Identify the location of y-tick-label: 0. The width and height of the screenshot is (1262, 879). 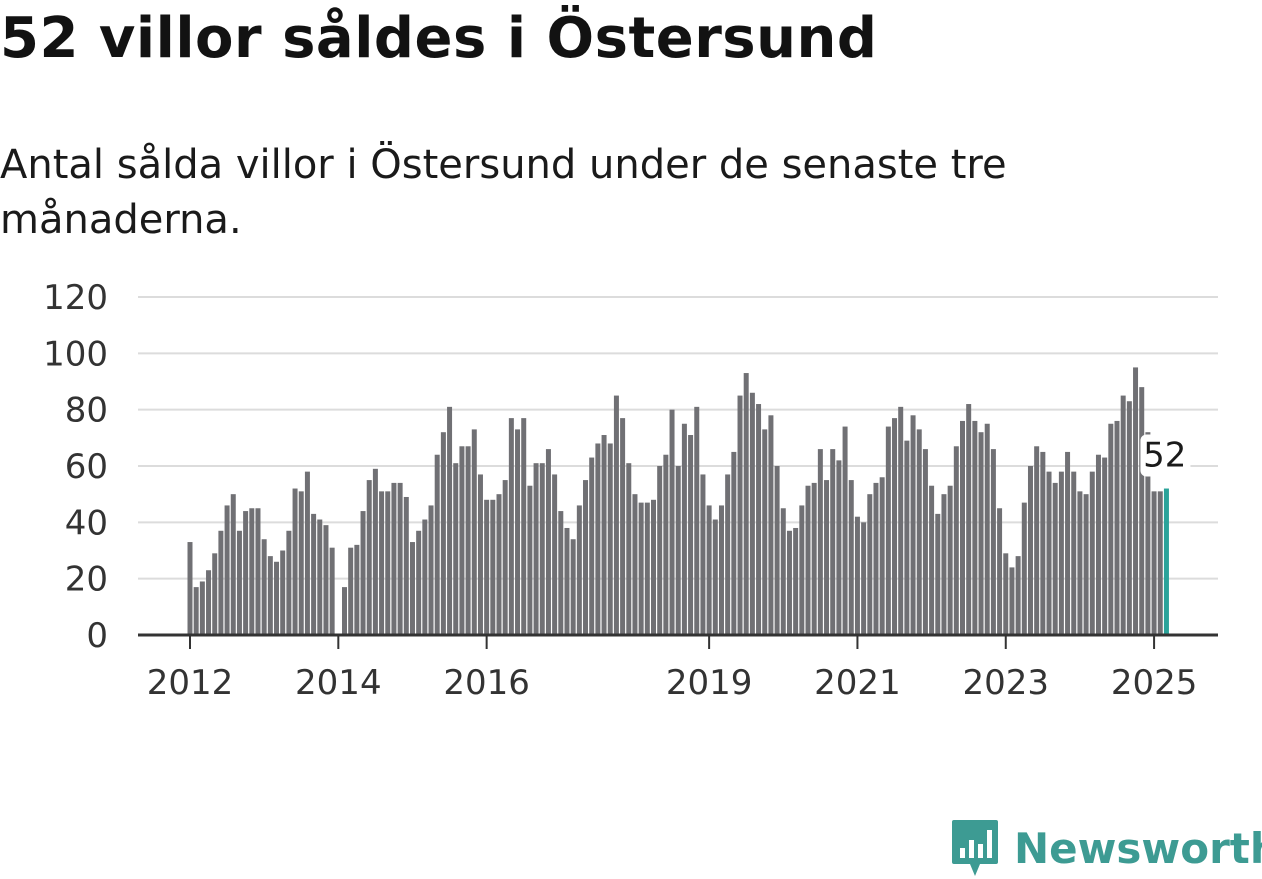
(97, 636).